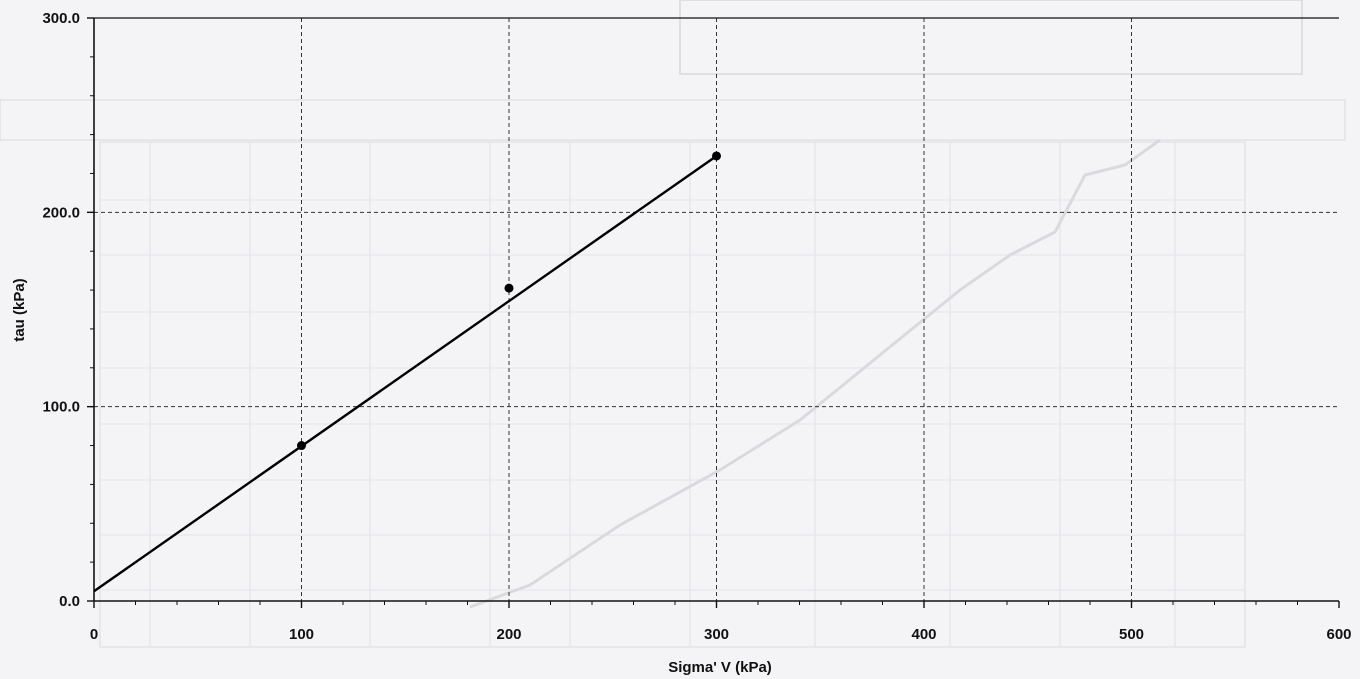 This screenshot has height=679, width=1360. Describe the element at coordinates (716, 634) in the screenshot. I see `x-tick-label: 300` at that location.